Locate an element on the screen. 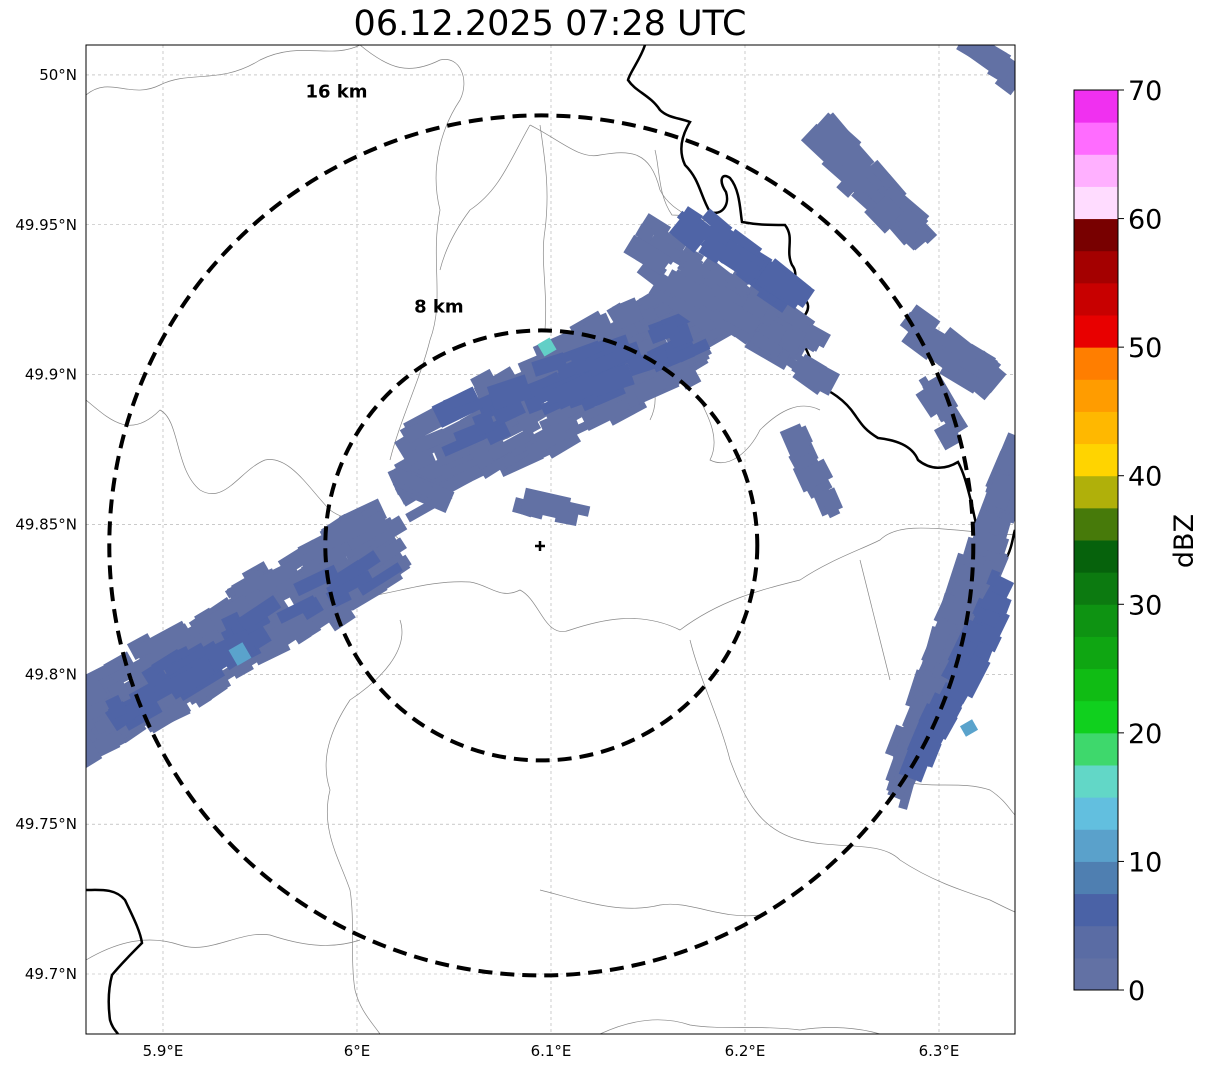 The height and width of the screenshot is (1069, 1207). lat-tick-label: 49.9°N is located at coordinates (51, 375).